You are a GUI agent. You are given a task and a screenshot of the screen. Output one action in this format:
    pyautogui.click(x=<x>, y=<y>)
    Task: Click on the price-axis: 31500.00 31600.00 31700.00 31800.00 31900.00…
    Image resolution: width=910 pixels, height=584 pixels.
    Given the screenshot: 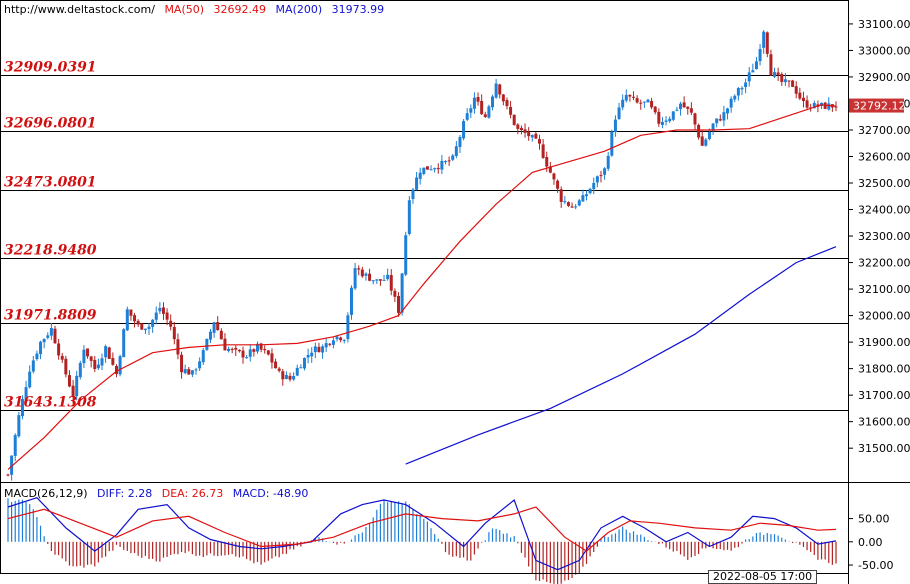 What is the action you would take?
    pyautogui.click(x=879, y=236)
    